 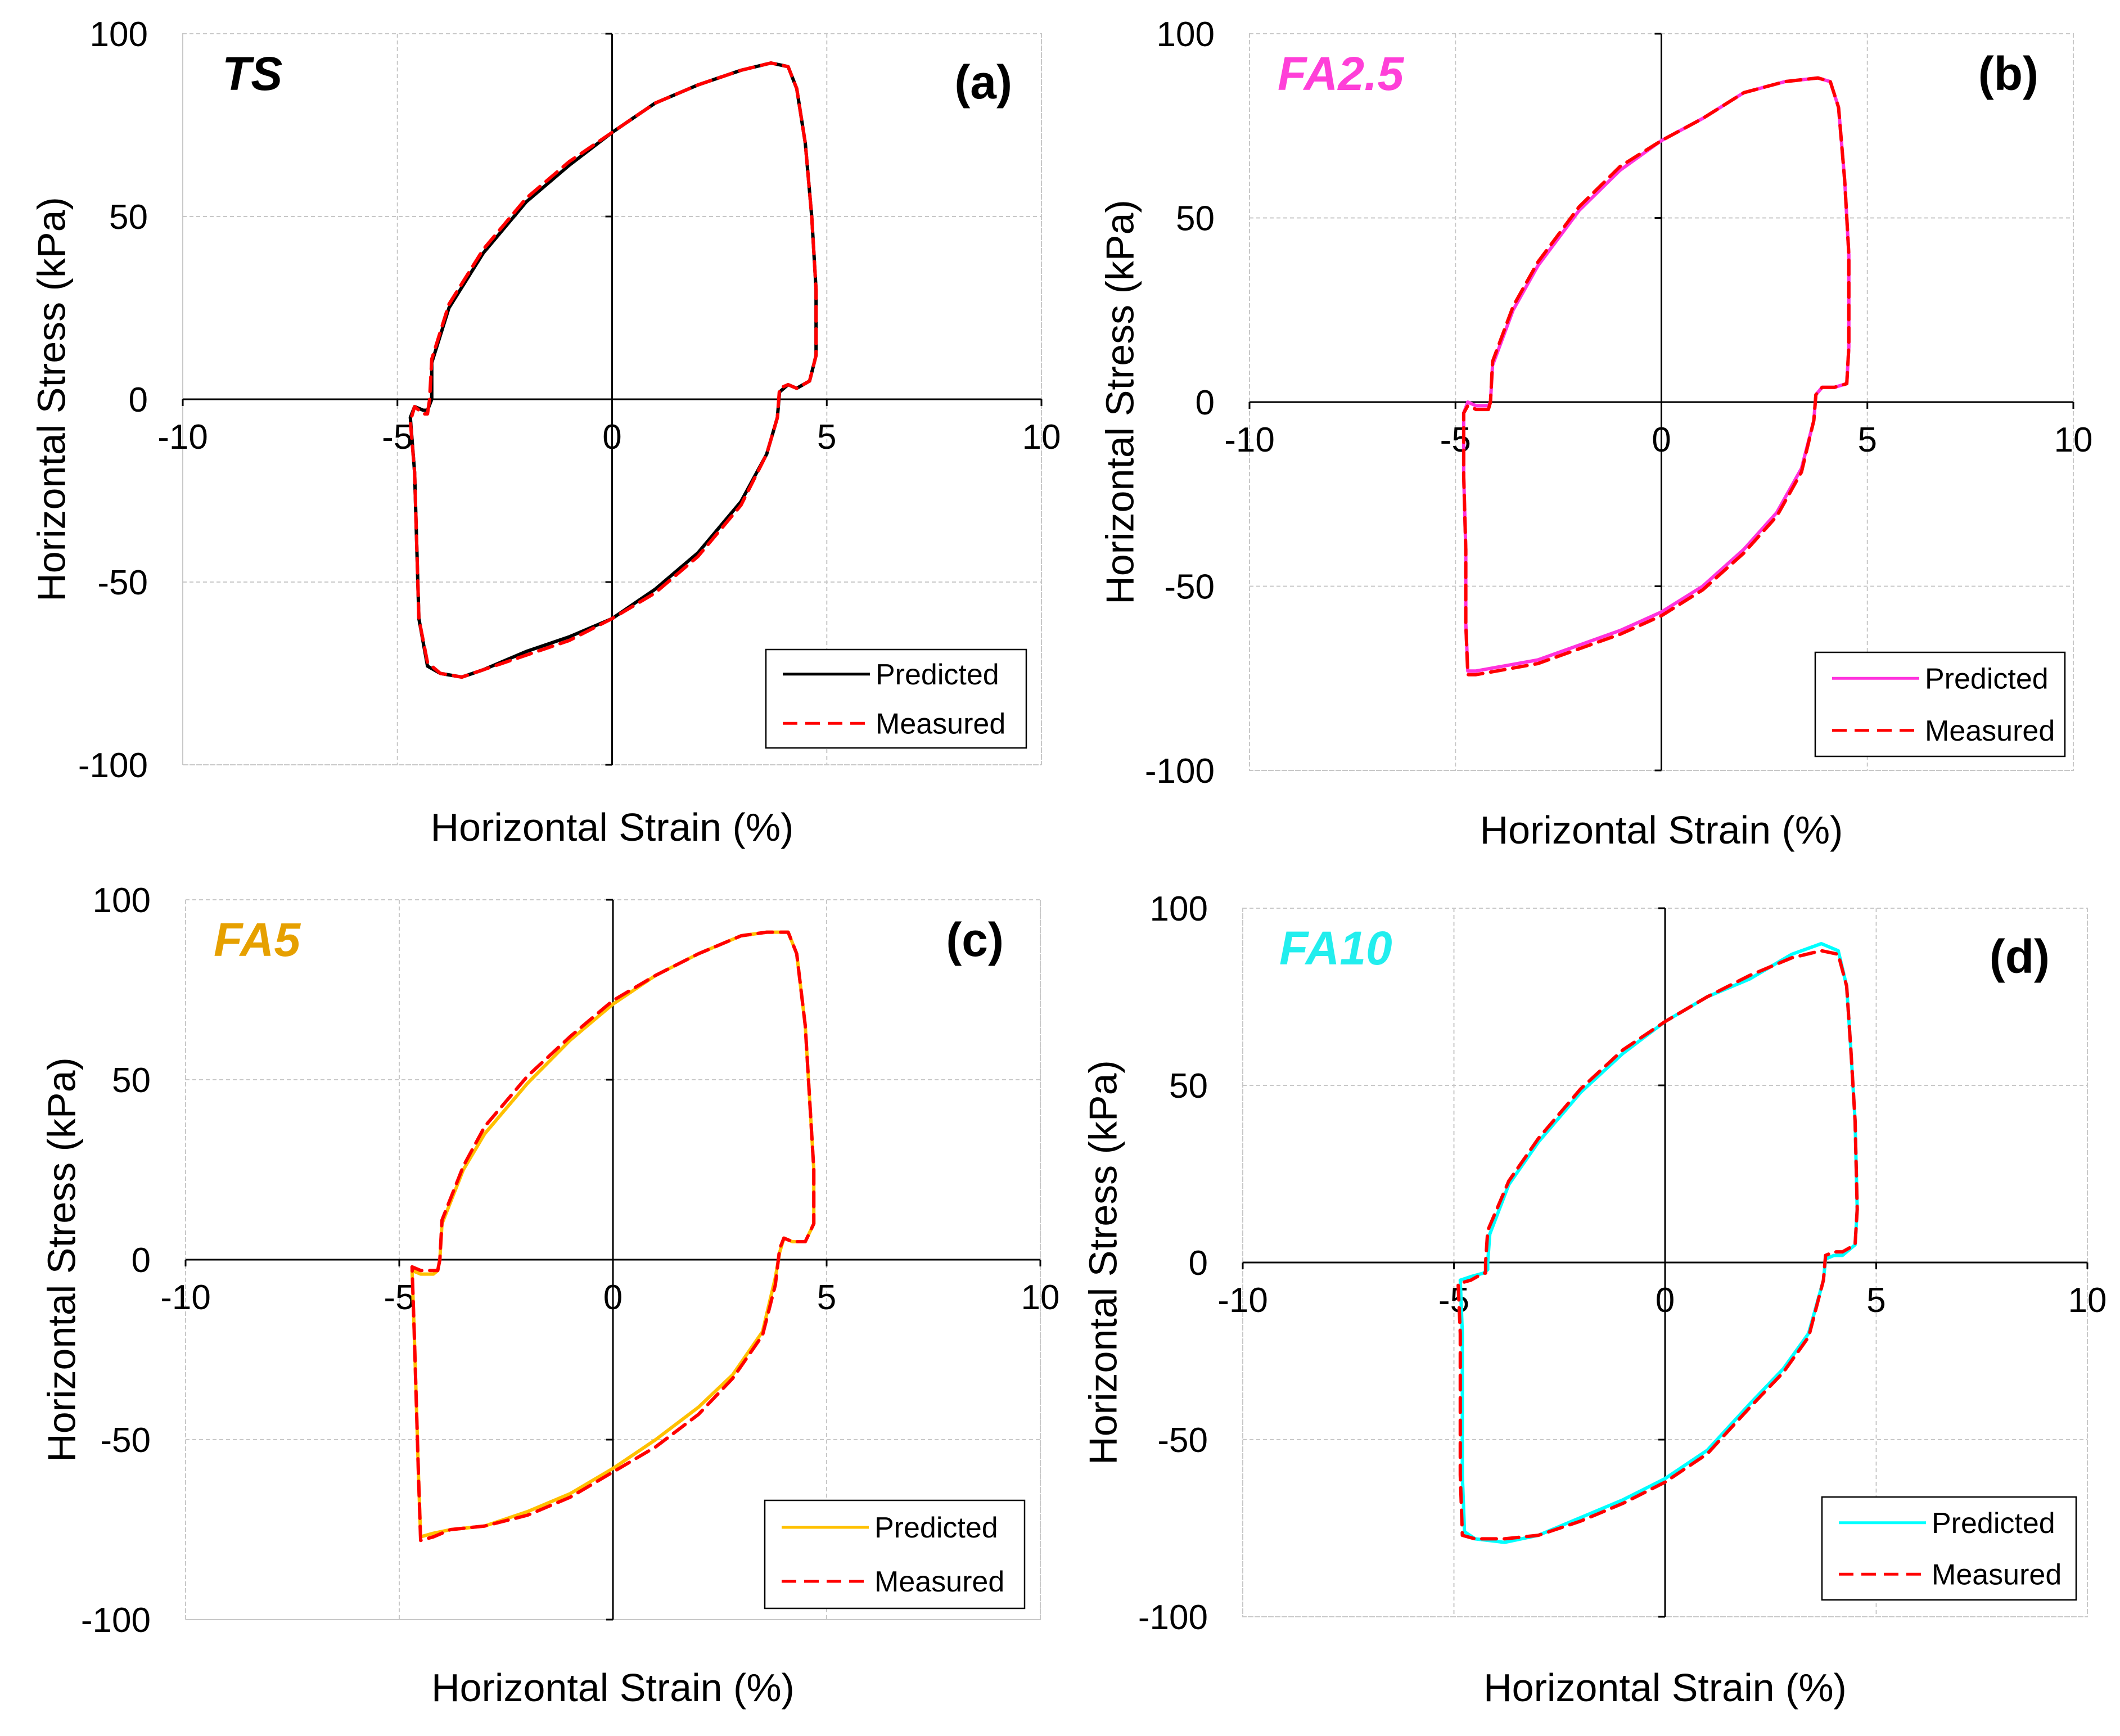 I want to click on panel-label: (a), so click(x=983, y=83).